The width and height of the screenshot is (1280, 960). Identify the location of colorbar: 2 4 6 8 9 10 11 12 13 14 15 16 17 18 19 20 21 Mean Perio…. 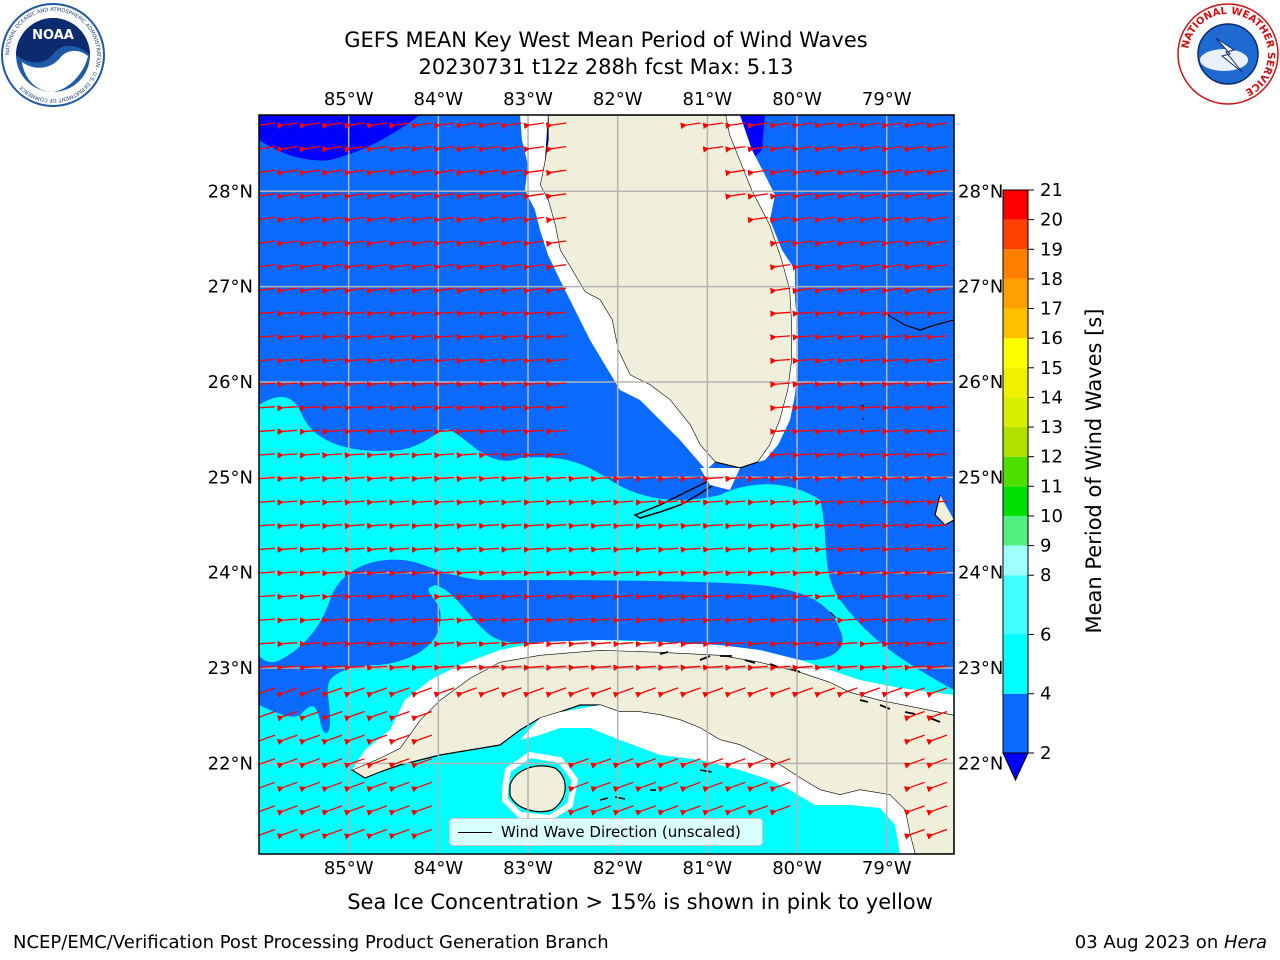
(1054, 481).